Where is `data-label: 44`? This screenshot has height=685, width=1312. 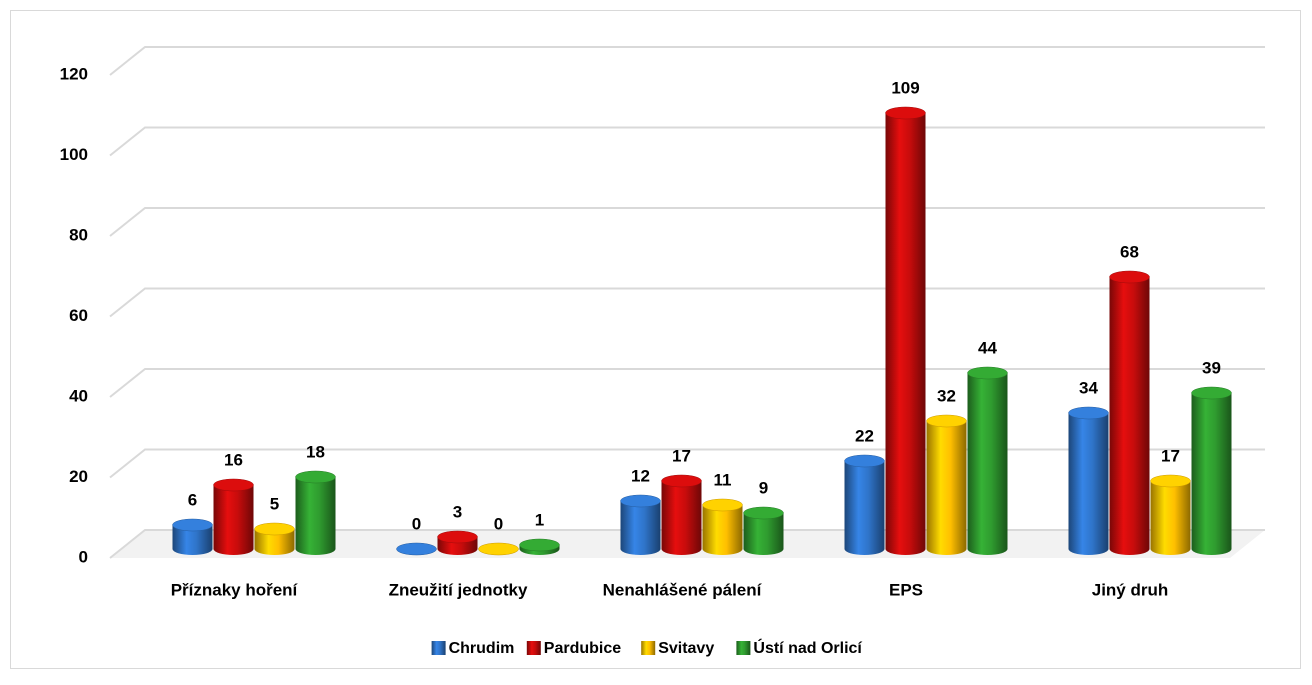 data-label: 44 is located at coordinates (987, 347).